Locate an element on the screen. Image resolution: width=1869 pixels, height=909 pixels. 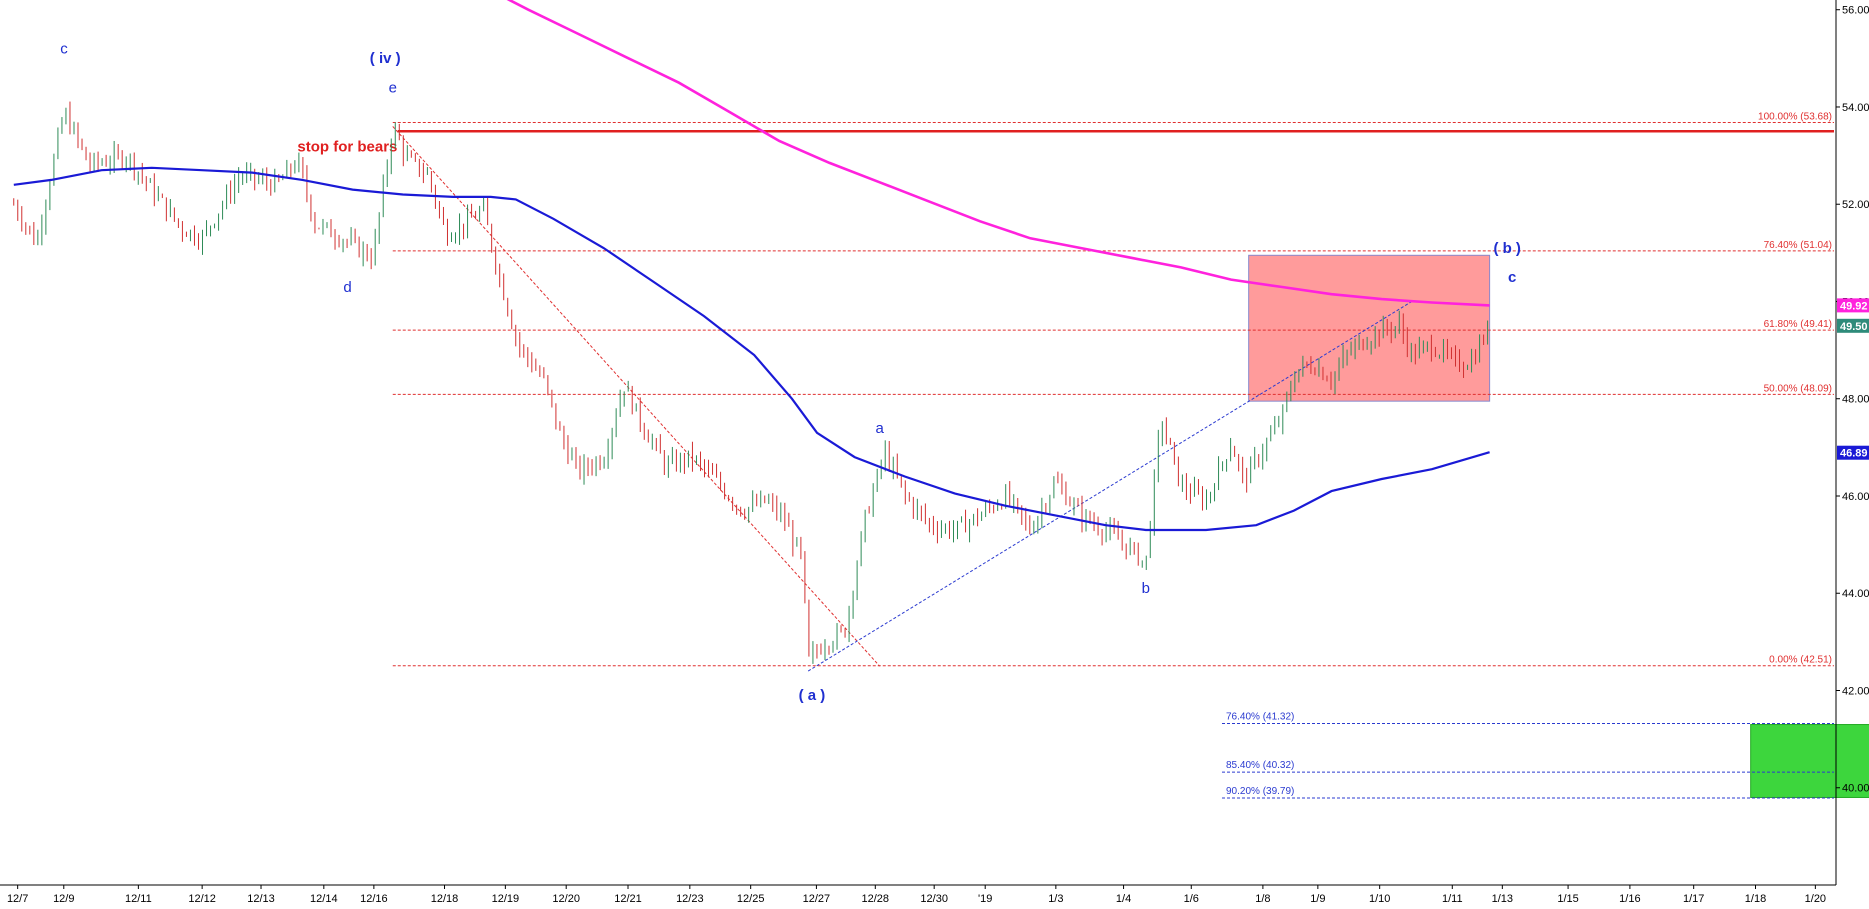
fib-level-blue-label: 85.40% (40.32) is located at coordinates (1260, 765).